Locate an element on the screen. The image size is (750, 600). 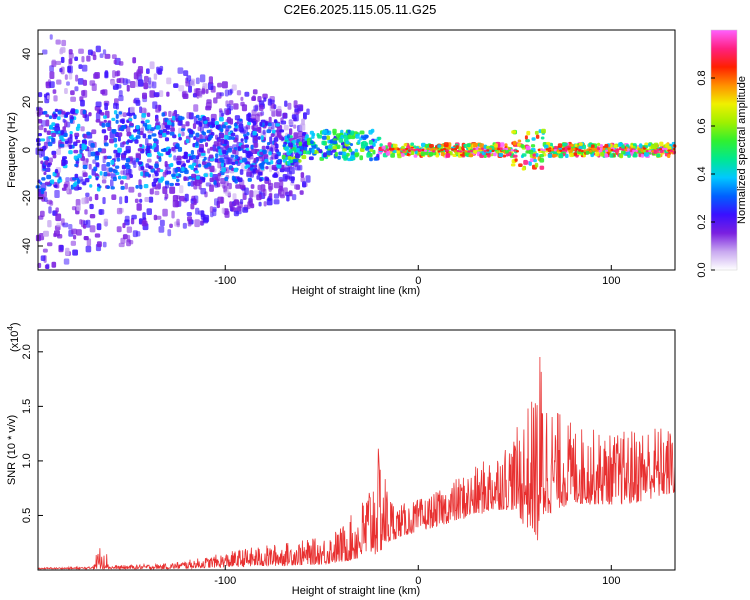
snr-exponent: (x104) is located at coordinates (13, 337).